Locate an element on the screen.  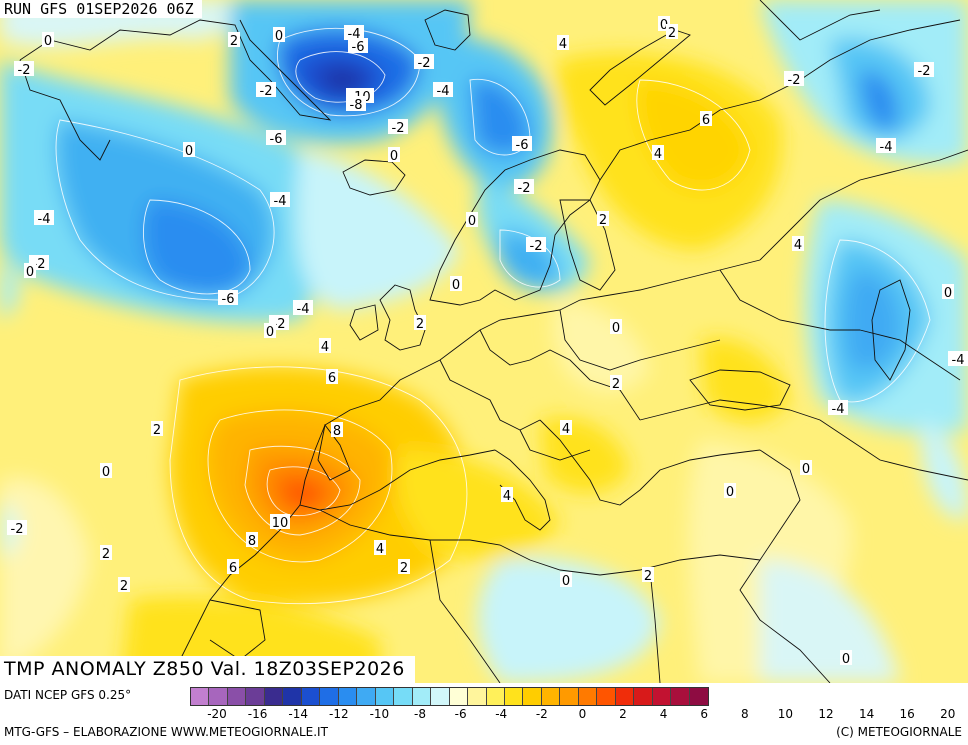
legend-tick-label: 20 is located at coordinates (948, 714).